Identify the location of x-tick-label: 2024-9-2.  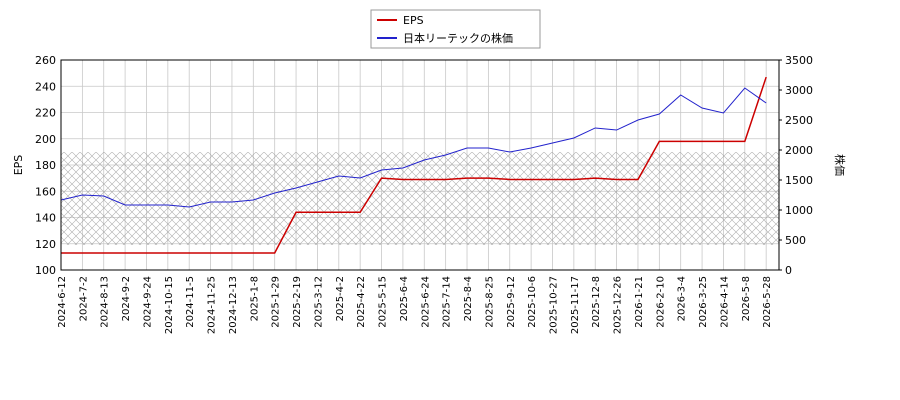
(126, 298).